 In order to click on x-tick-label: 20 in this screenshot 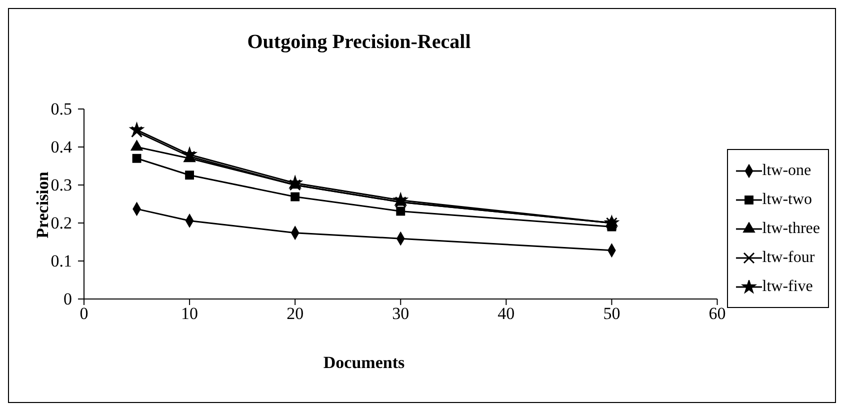, I will do `click(295, 314)`.